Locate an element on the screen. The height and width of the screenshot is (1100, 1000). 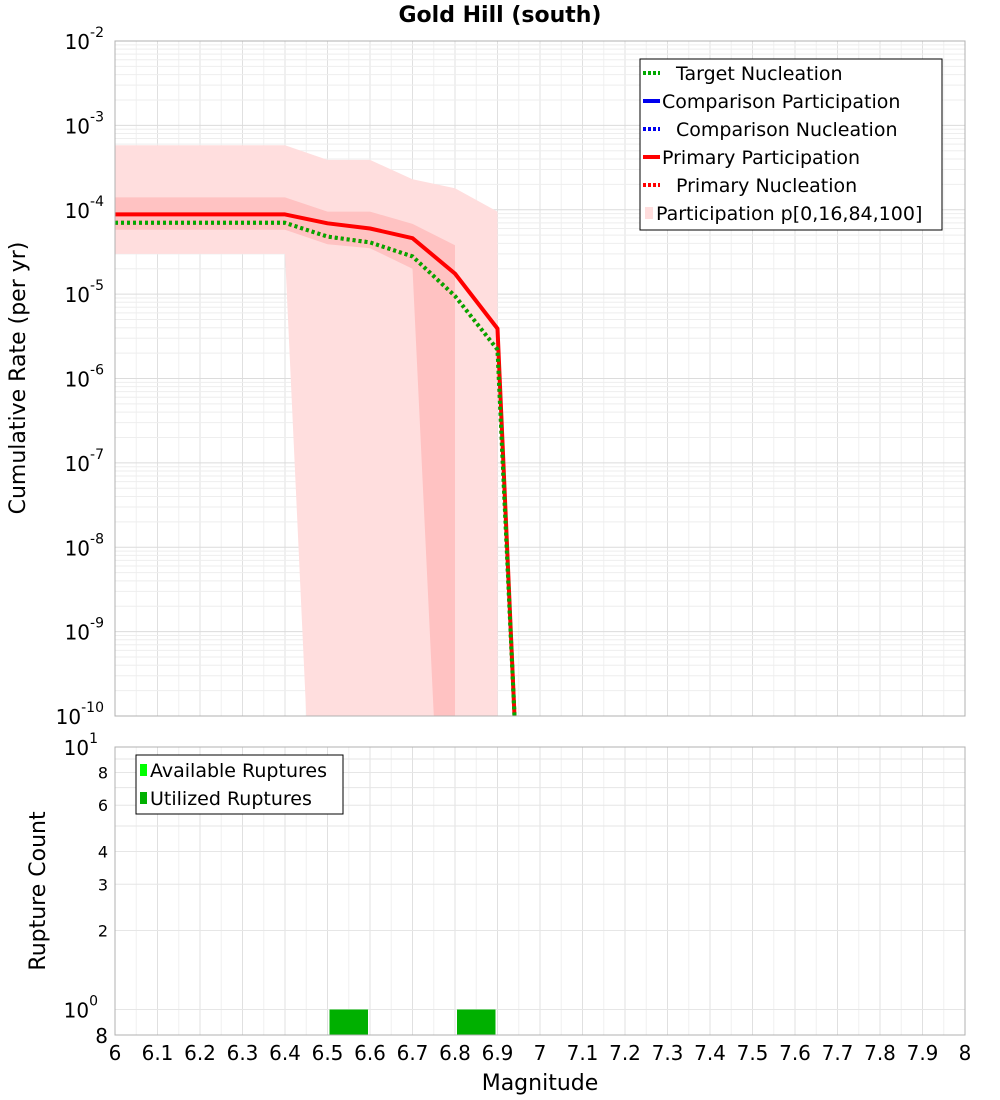
legend-entry-label: Primary Participation is located at coordinates (761, 158).